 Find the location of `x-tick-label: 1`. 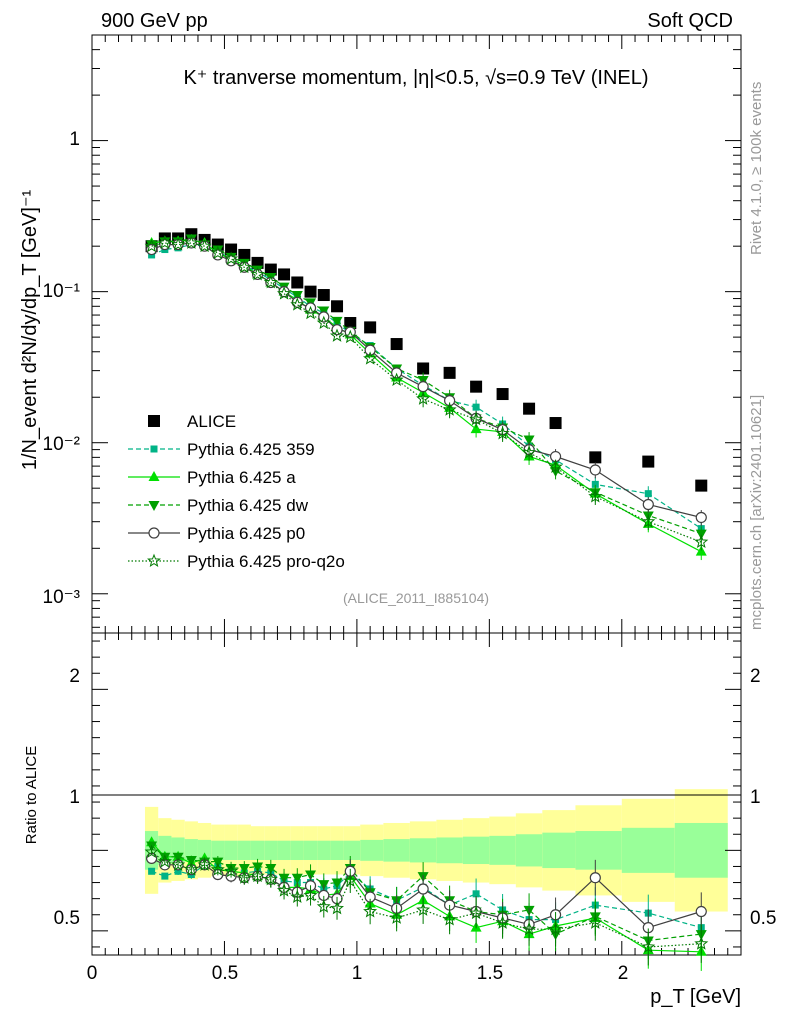

x-tick-label: 1 is located at coordinates (357, 973).